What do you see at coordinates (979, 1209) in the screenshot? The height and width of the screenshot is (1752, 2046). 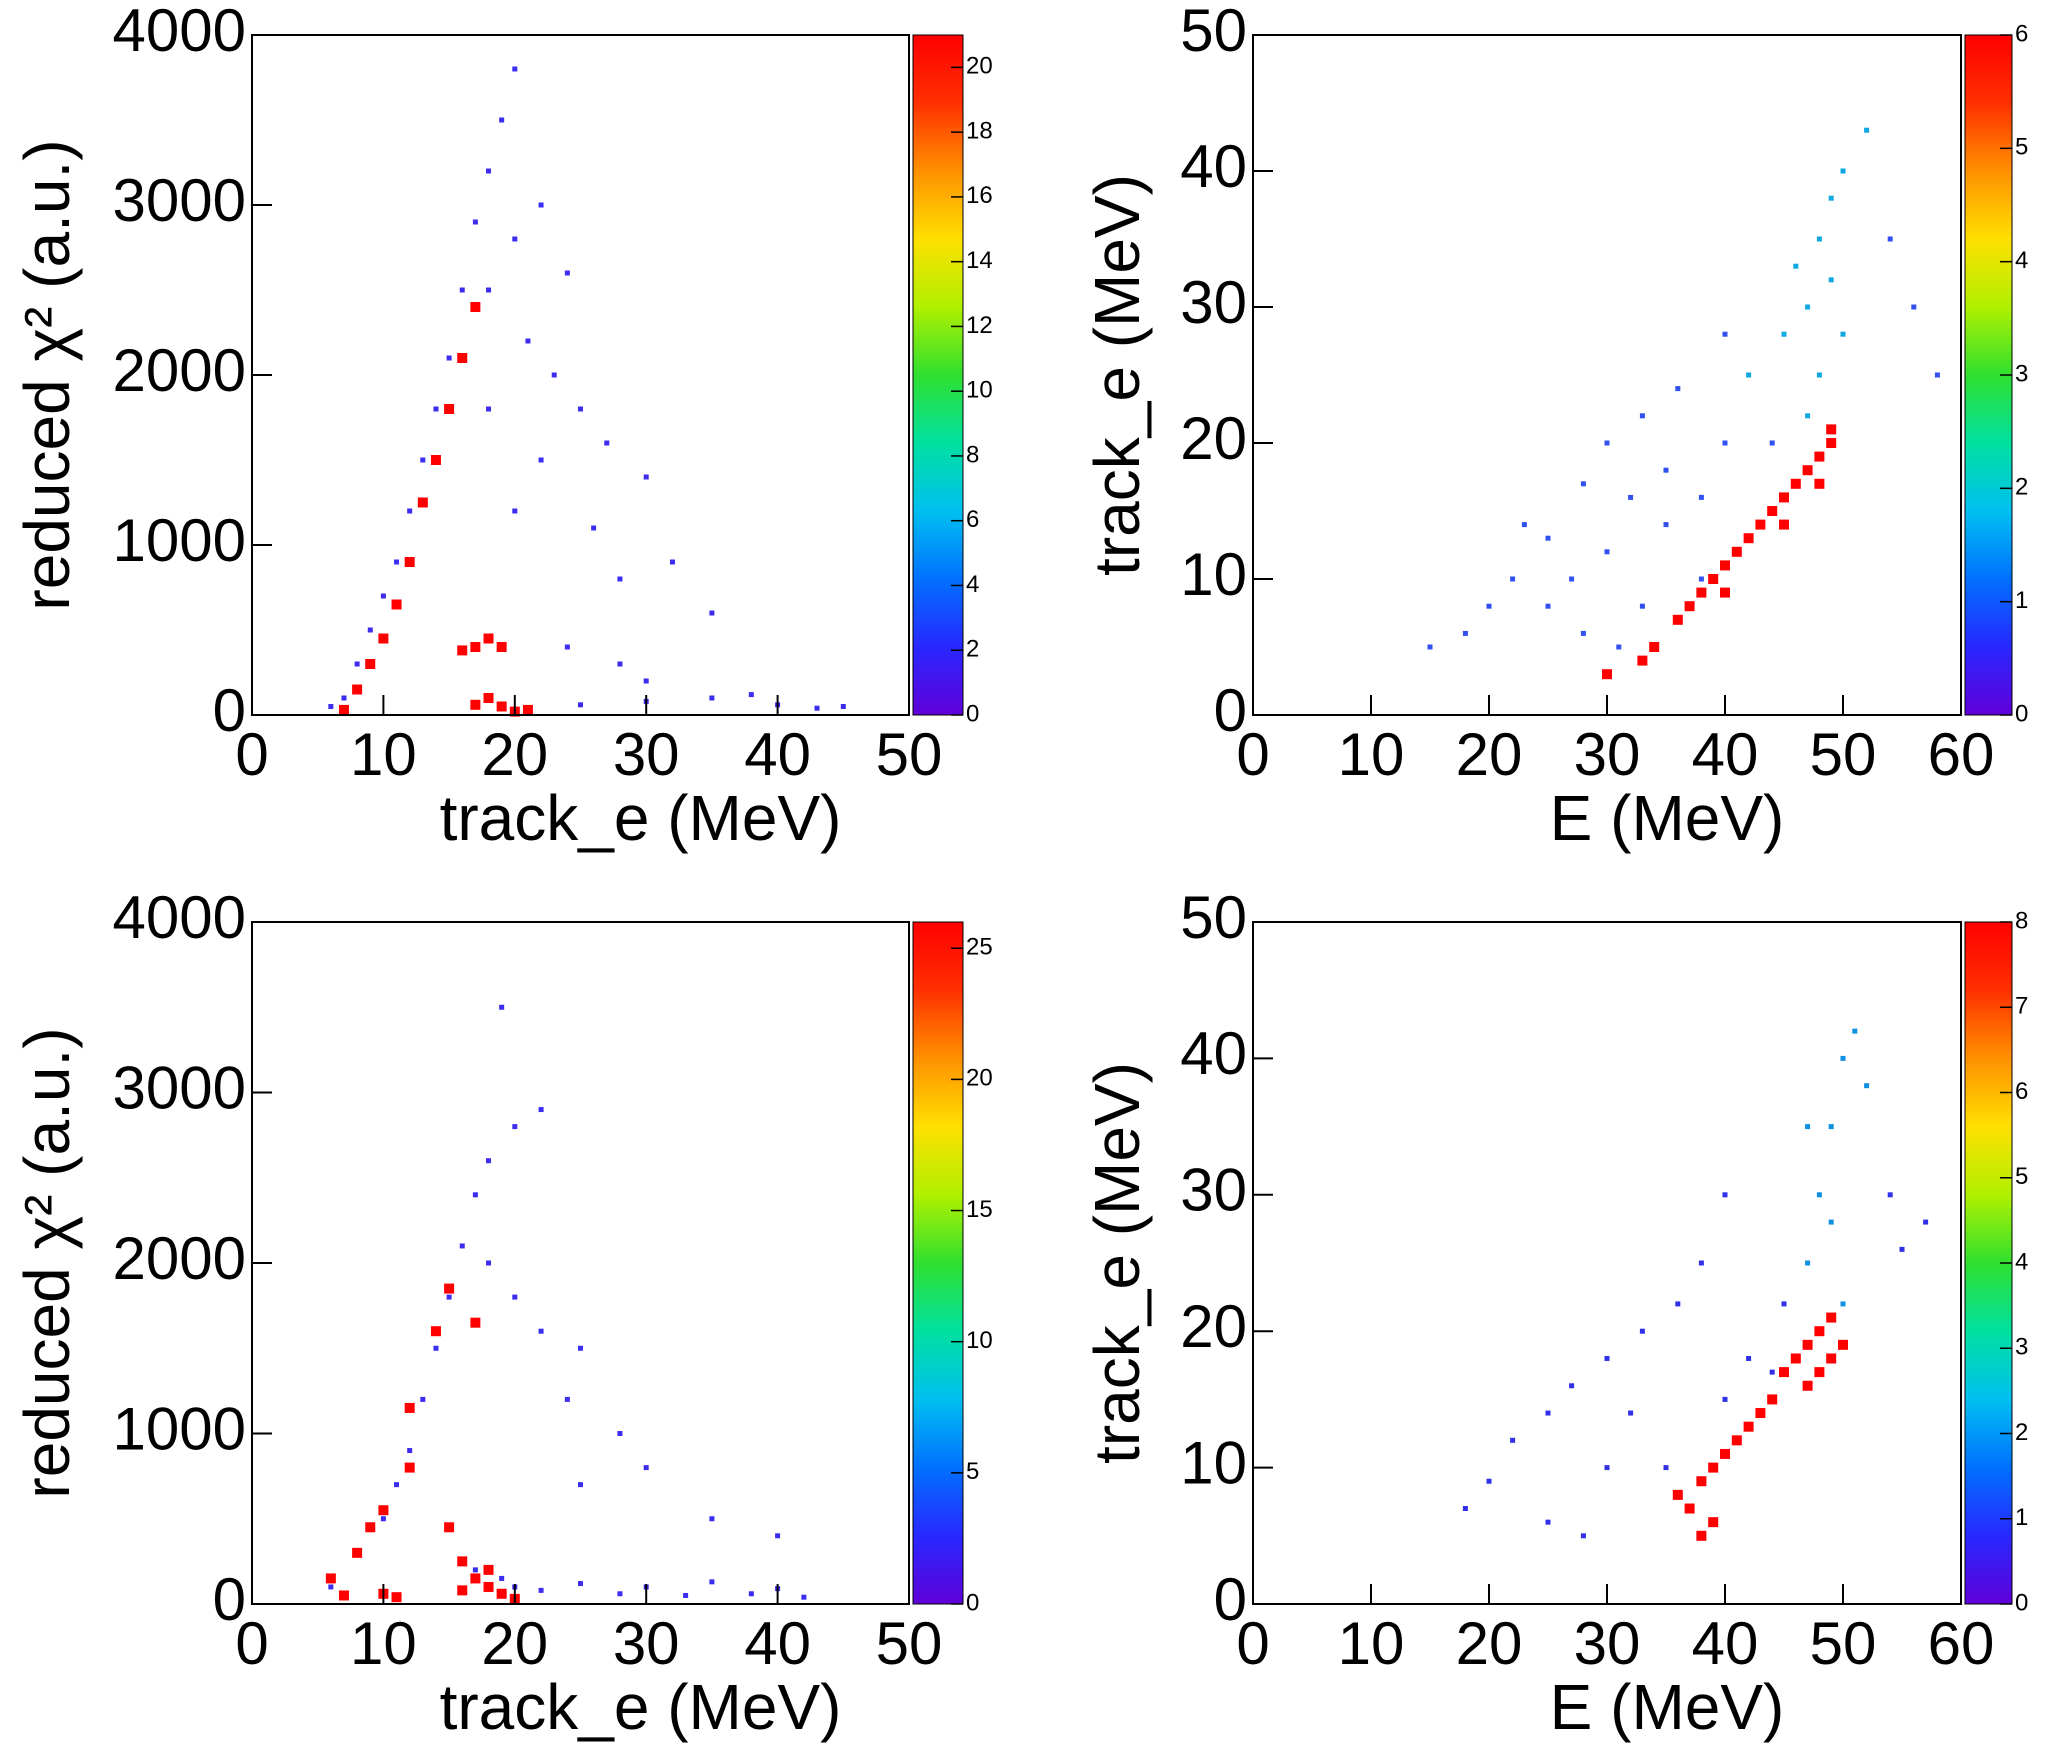 I see `colorbar-tick-label: 15` at bounding box center [979, 1209].